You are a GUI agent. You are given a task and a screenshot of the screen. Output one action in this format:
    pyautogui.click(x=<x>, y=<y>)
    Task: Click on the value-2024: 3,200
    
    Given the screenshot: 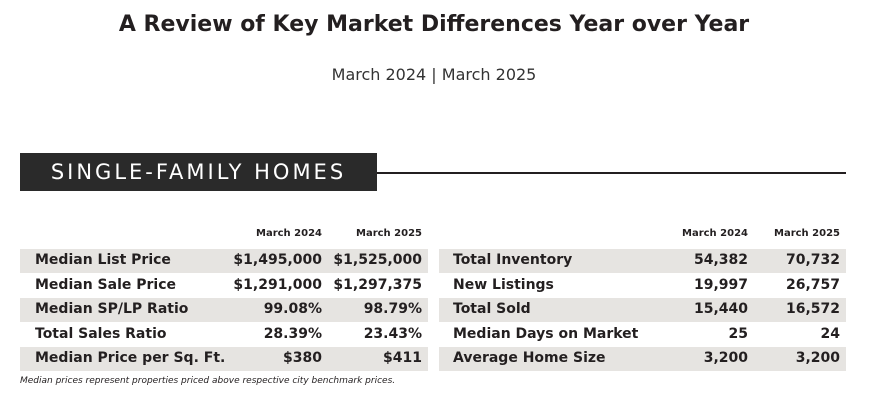 What is the action you would take?
    pyautogui.click(x=725, y=358)
    